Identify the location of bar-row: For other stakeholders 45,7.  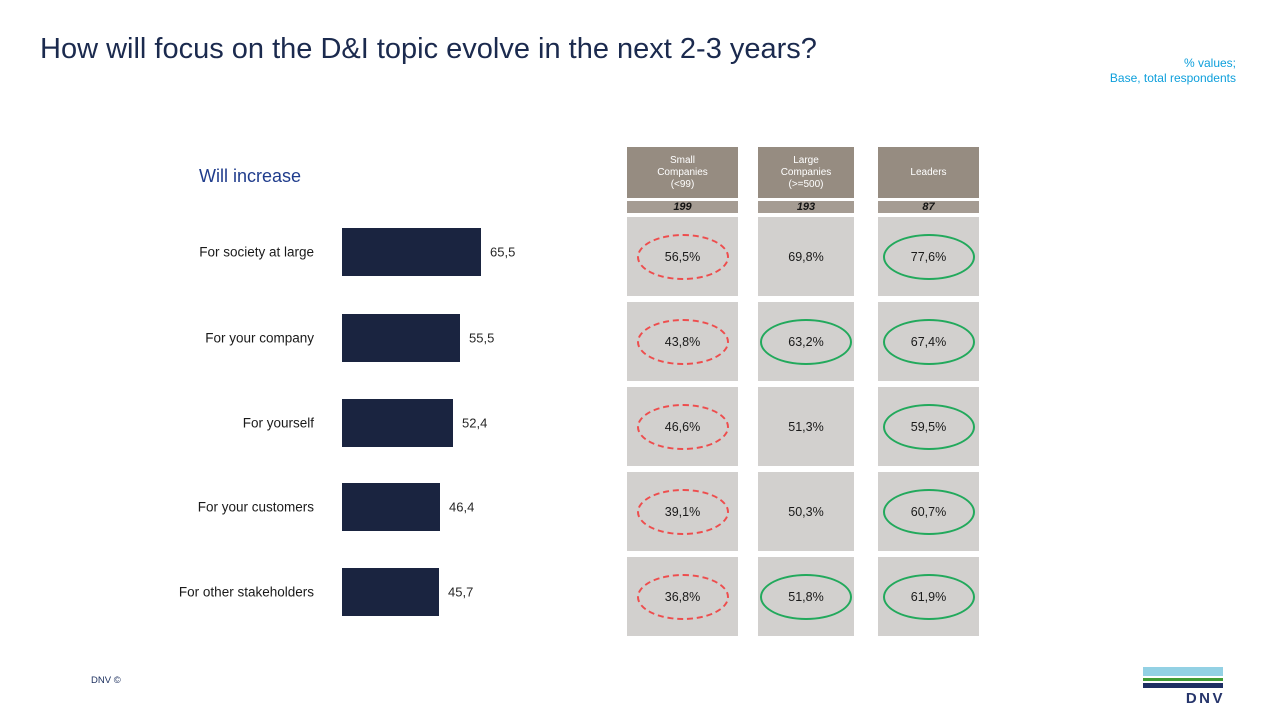
(330, 592).